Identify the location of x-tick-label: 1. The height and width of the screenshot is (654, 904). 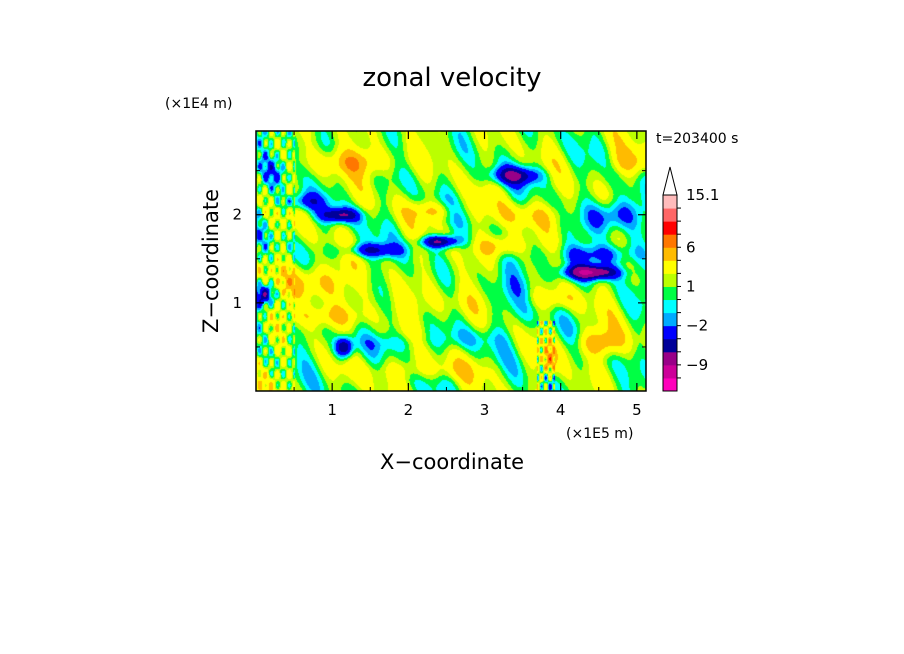
(332, 410).